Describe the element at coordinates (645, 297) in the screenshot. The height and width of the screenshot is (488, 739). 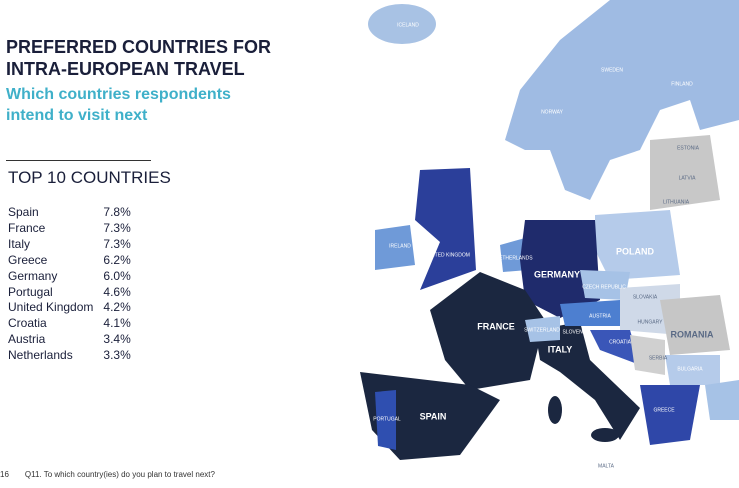
I see `country-label: SLOVAKIA` at that location.